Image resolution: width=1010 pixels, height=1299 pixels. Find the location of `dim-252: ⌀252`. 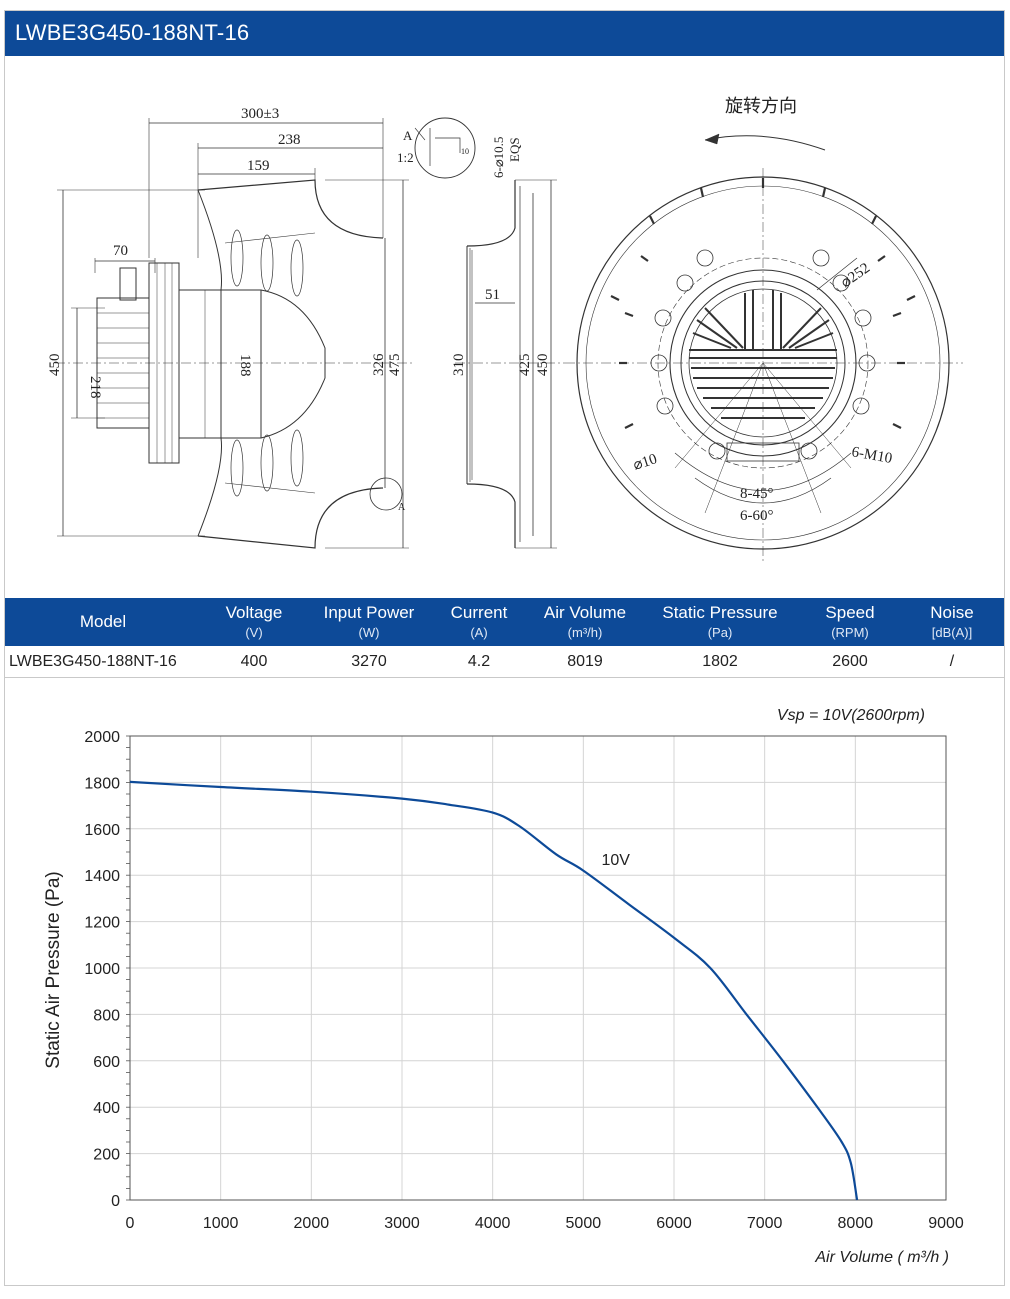

dim-252: ⌀252 is located at coordinates (855, 275).